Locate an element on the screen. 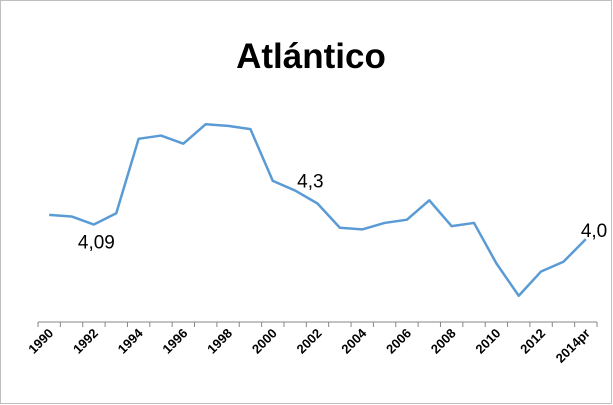 The height and width of the screenshot is (405, 613). data-label: 4,3 is located at coordinates (310, 182).